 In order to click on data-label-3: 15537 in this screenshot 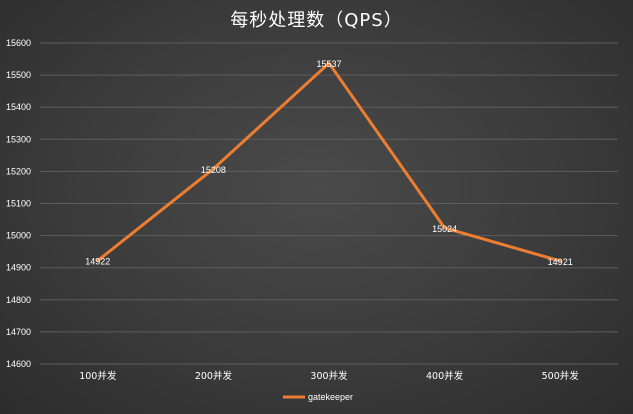, I will do `click(328, 64)`.